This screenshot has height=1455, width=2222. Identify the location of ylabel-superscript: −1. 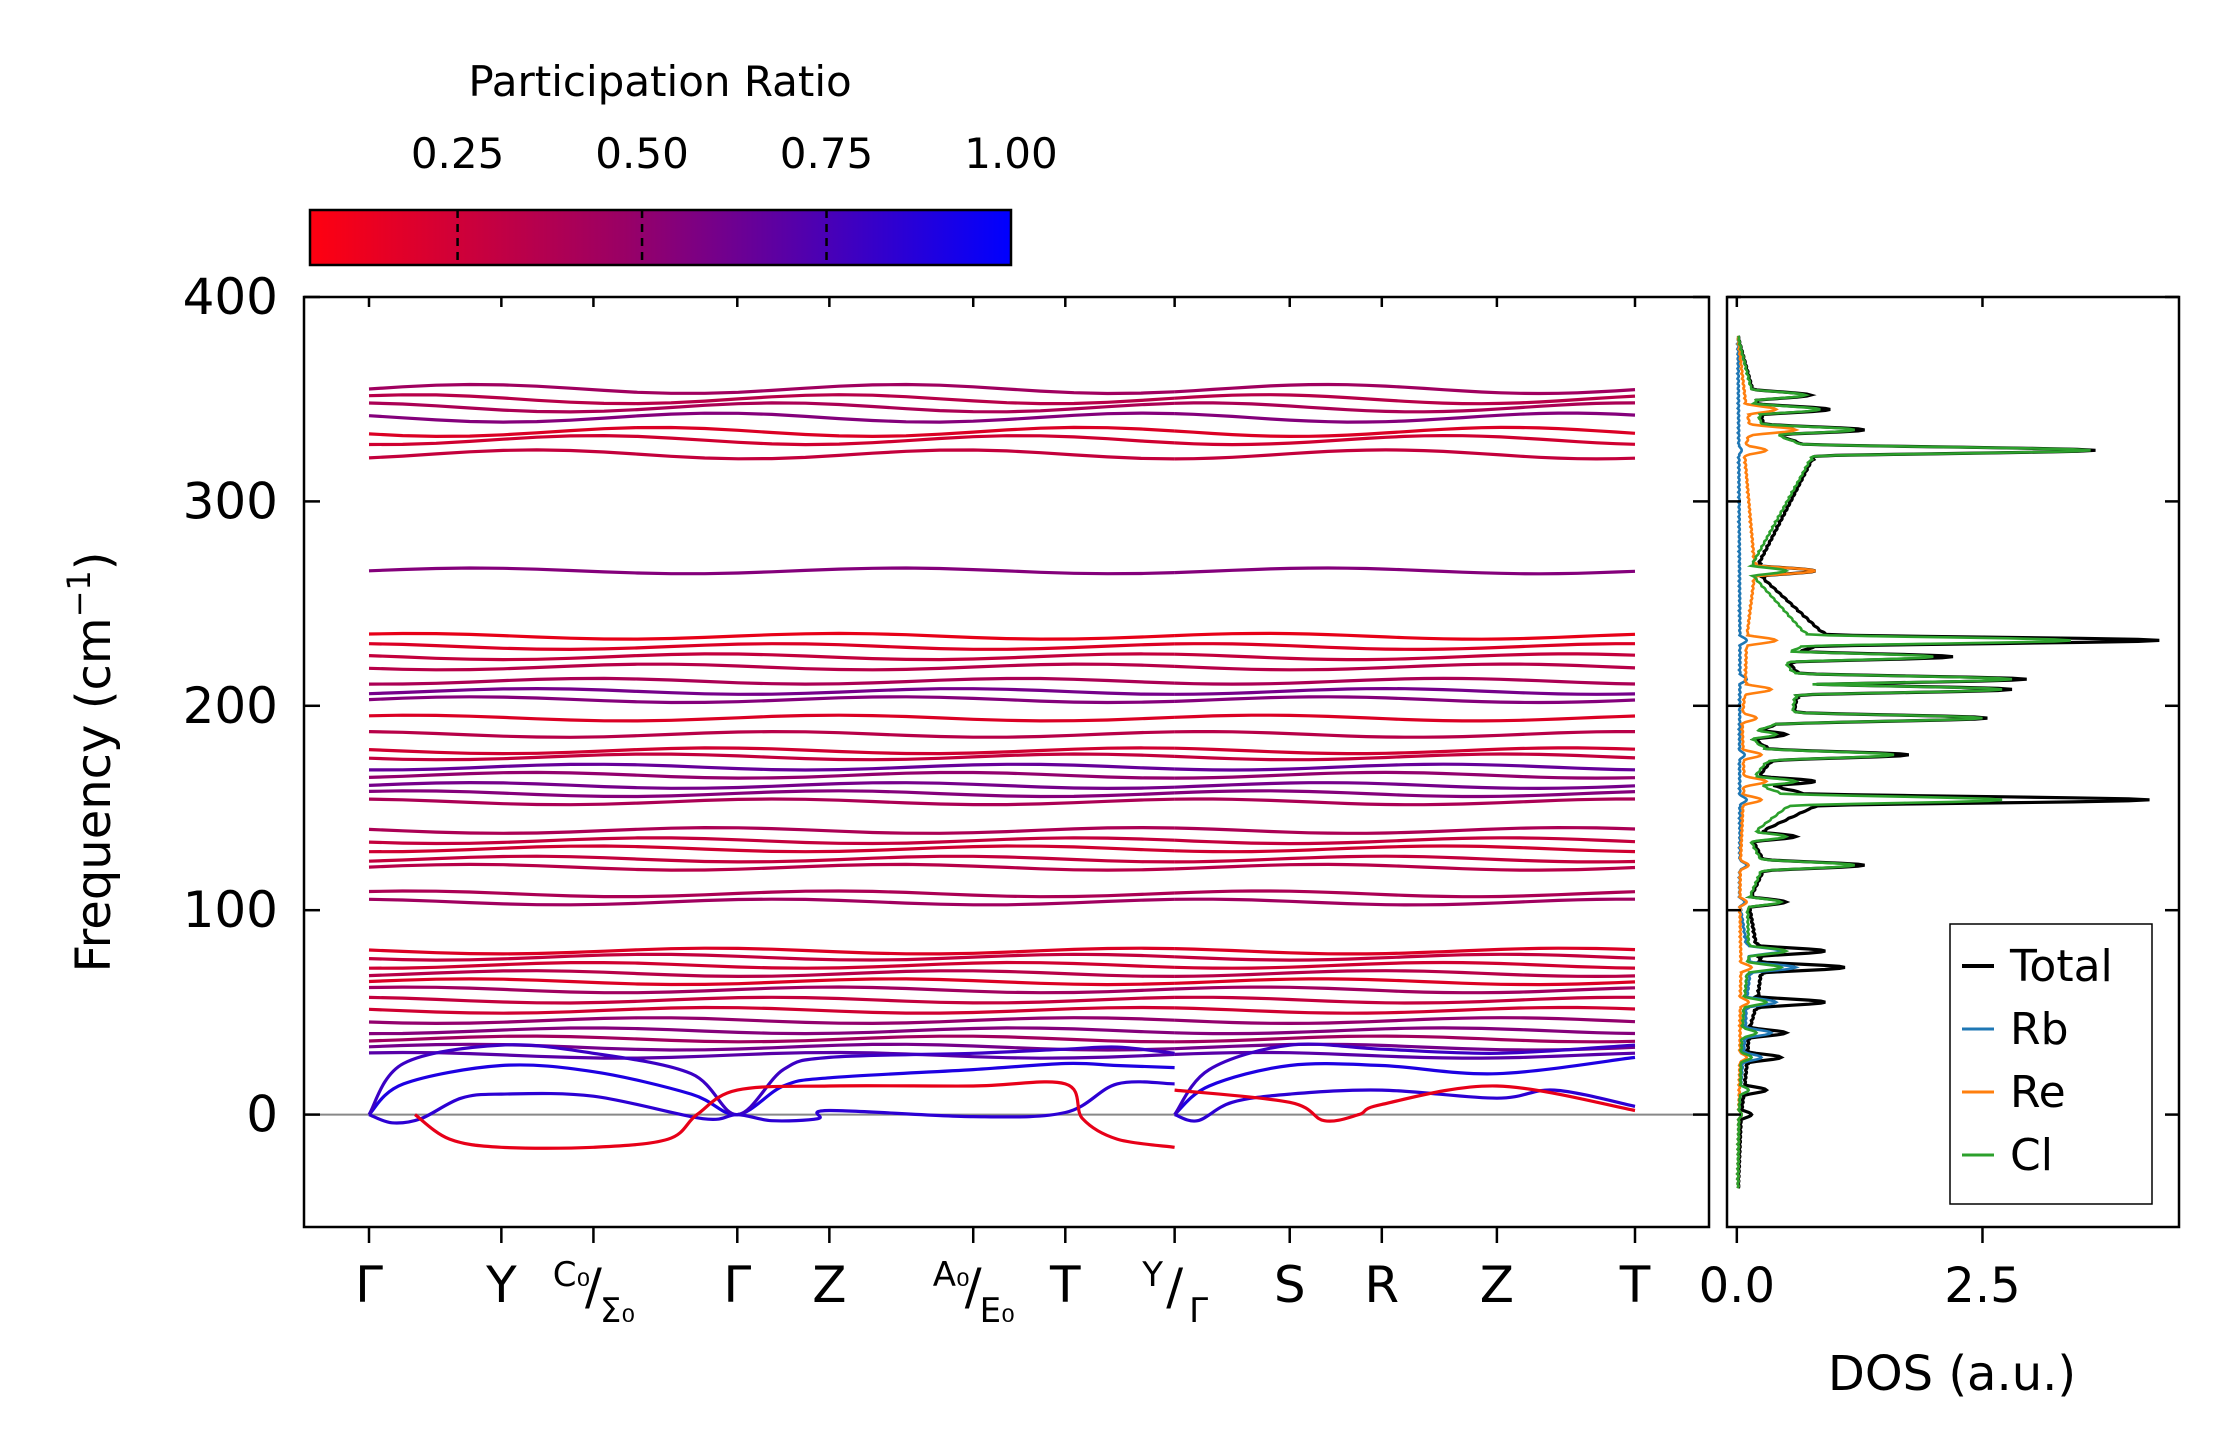
(79, 593).